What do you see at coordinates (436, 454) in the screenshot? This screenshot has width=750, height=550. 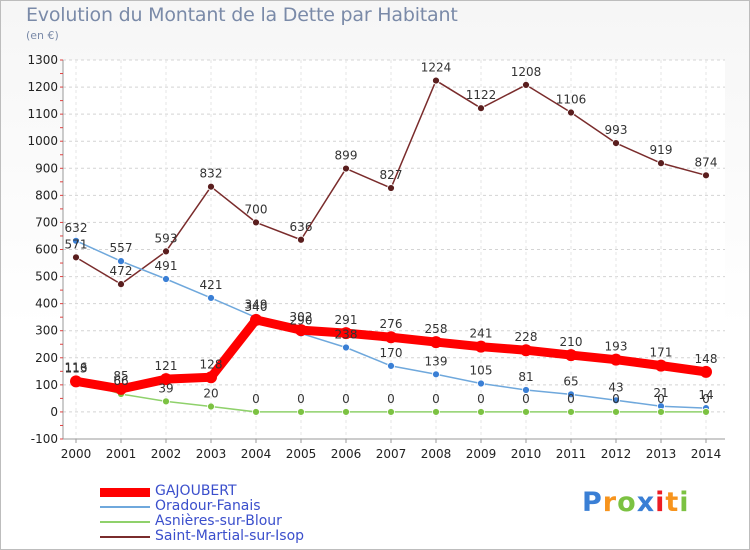 I see `x-tick-label: 2008` at bounding box center [436, 454].